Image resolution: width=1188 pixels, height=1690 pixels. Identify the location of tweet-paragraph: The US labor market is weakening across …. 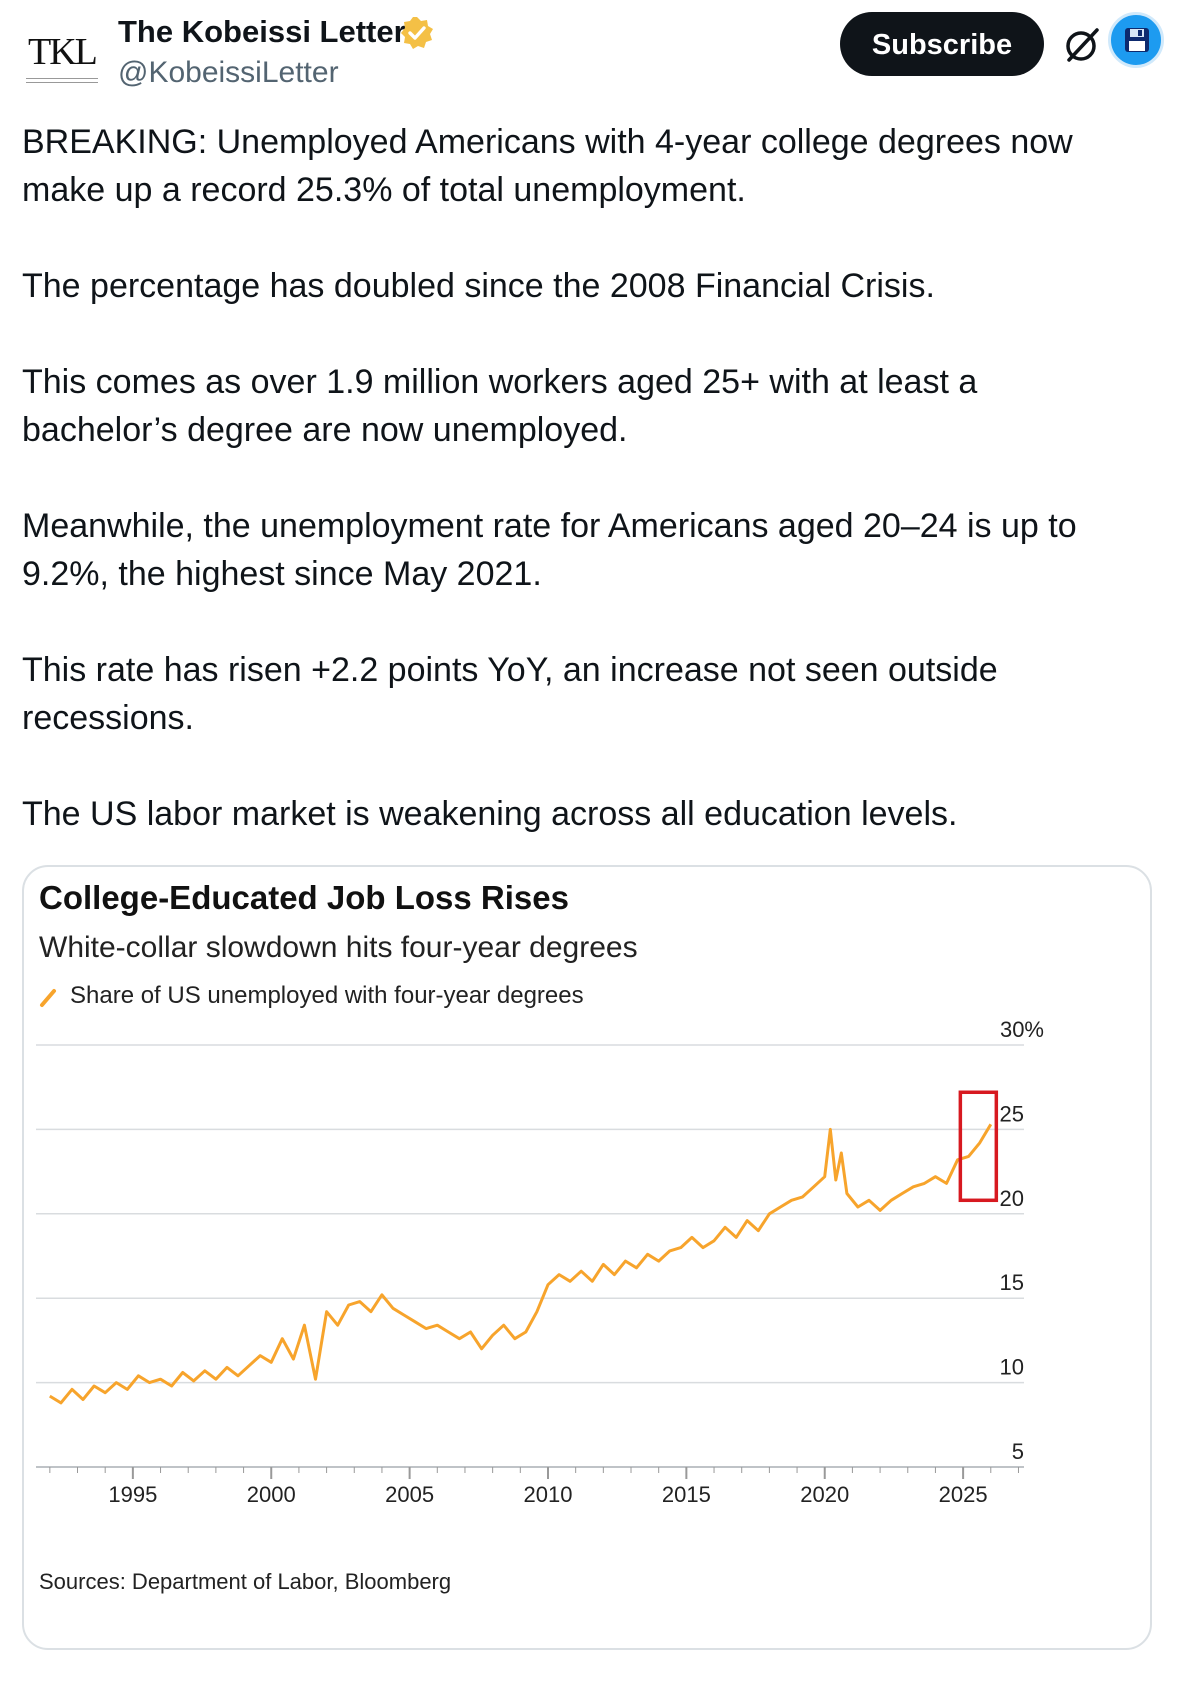
(490, 814).